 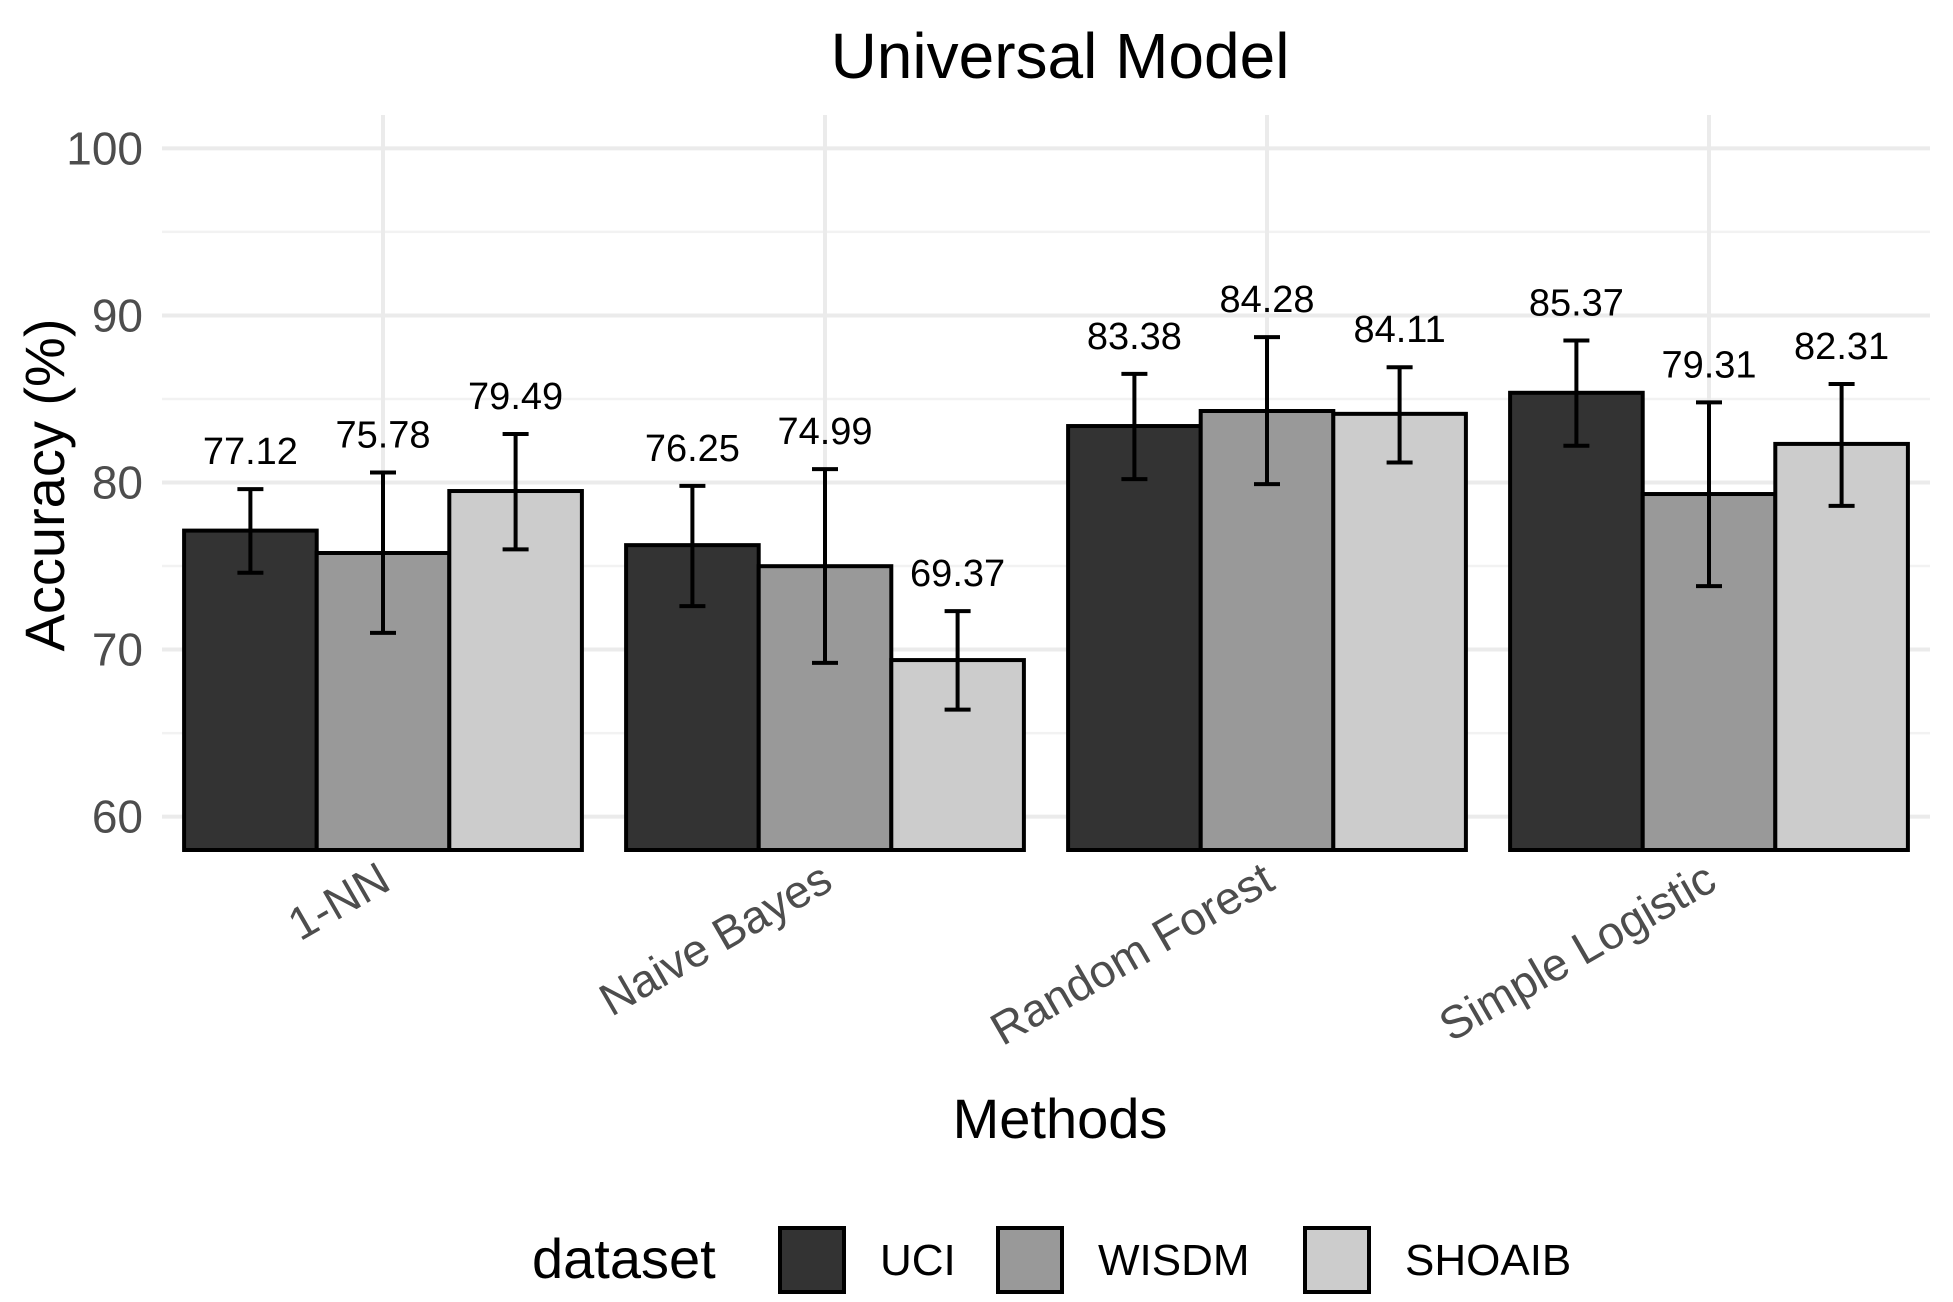 What do you see at coordinates (957, 574) in the screenshot?
I see `data-label: 69.37` at bounding box center [957, 574].